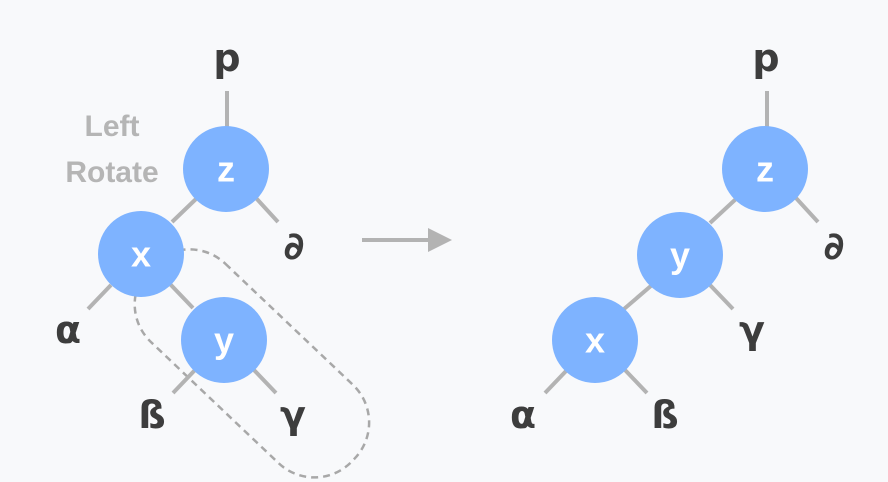 The width and height of the screenshot is (888, 482). What do you see at coordinates (112, 126) in the screenshot?
I see `caption-line1: Left` at bounding box center [112, 126].